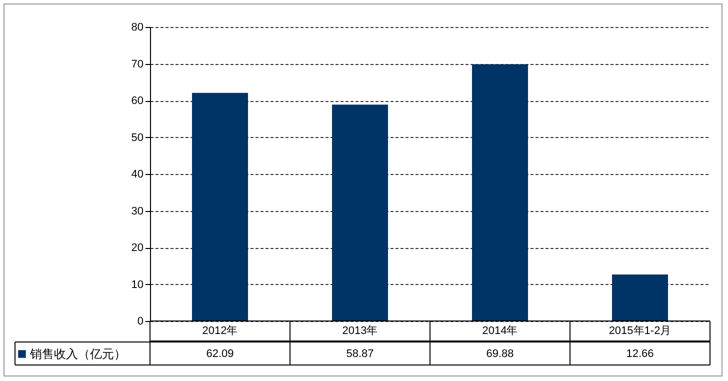 This screenshot has width=728, height=381. Describe the element at coordinates (137, 248) in the screenshot. I see `y-tick-label: 20` at that location.